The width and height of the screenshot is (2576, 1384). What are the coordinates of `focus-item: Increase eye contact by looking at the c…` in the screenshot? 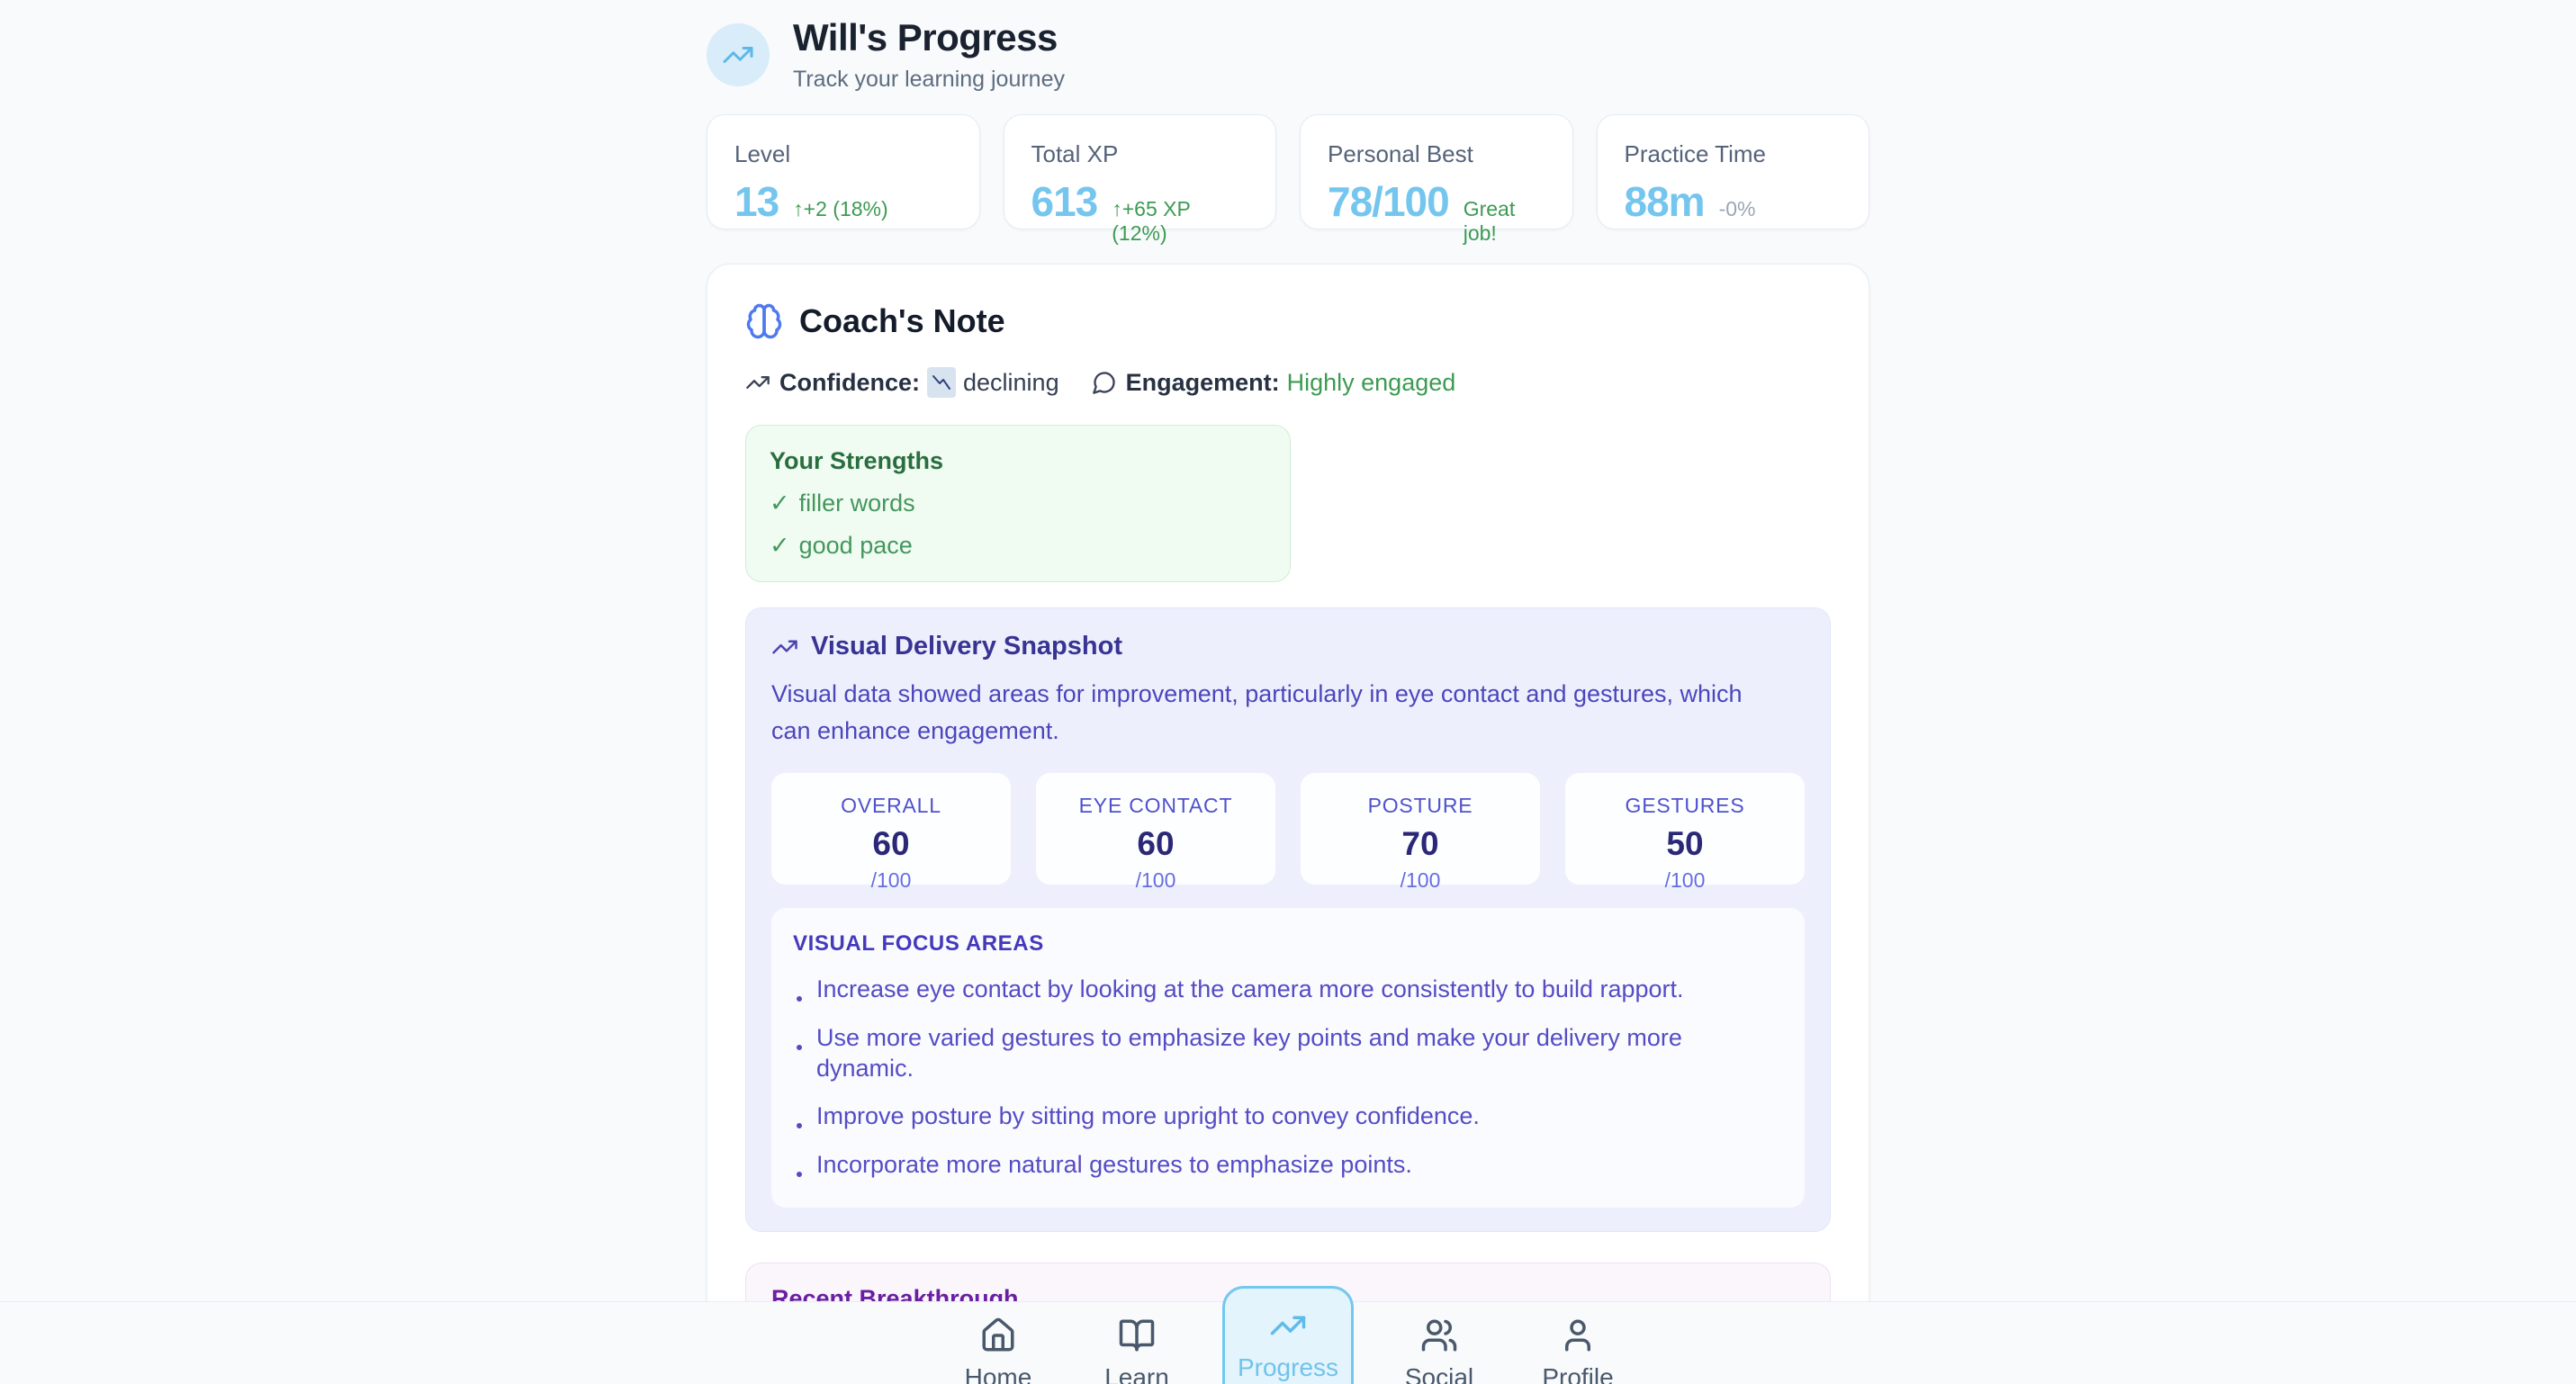 It's located at (1288, 990).